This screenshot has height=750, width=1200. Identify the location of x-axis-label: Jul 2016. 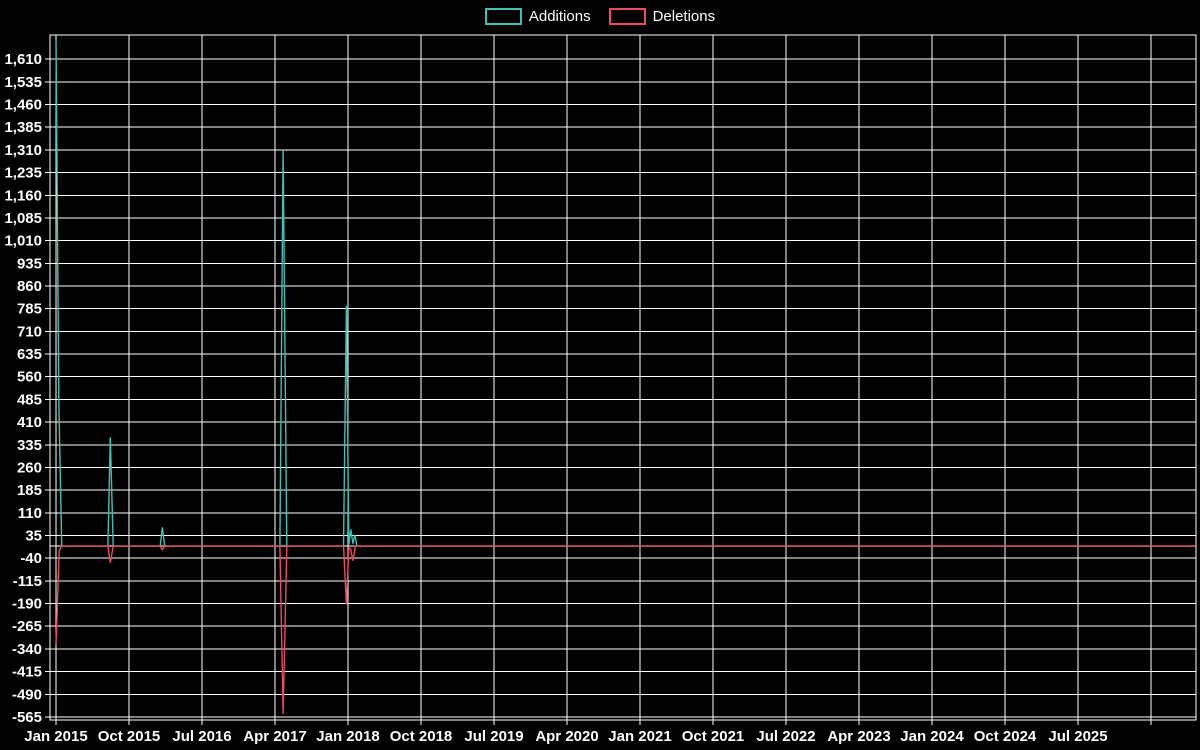
(201, 736).